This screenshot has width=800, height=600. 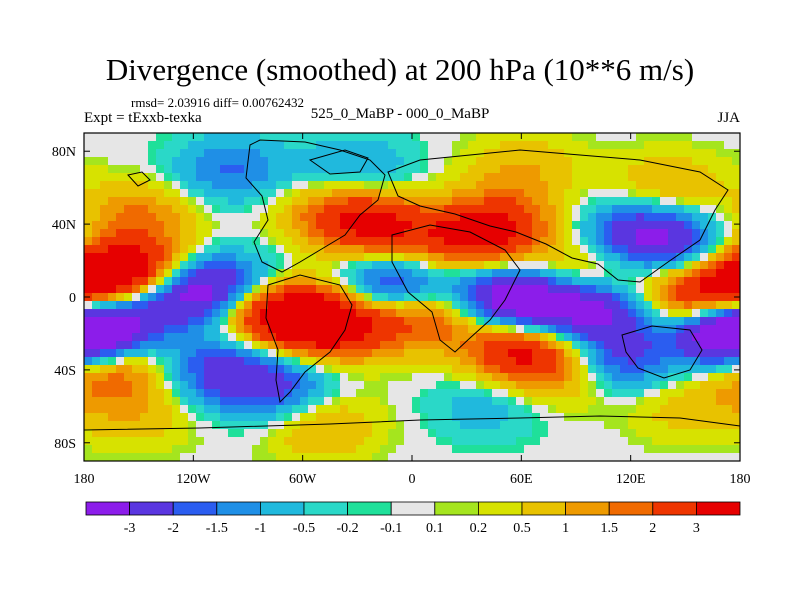 I want to click on colorbar-box, so click(x=369, y=508).